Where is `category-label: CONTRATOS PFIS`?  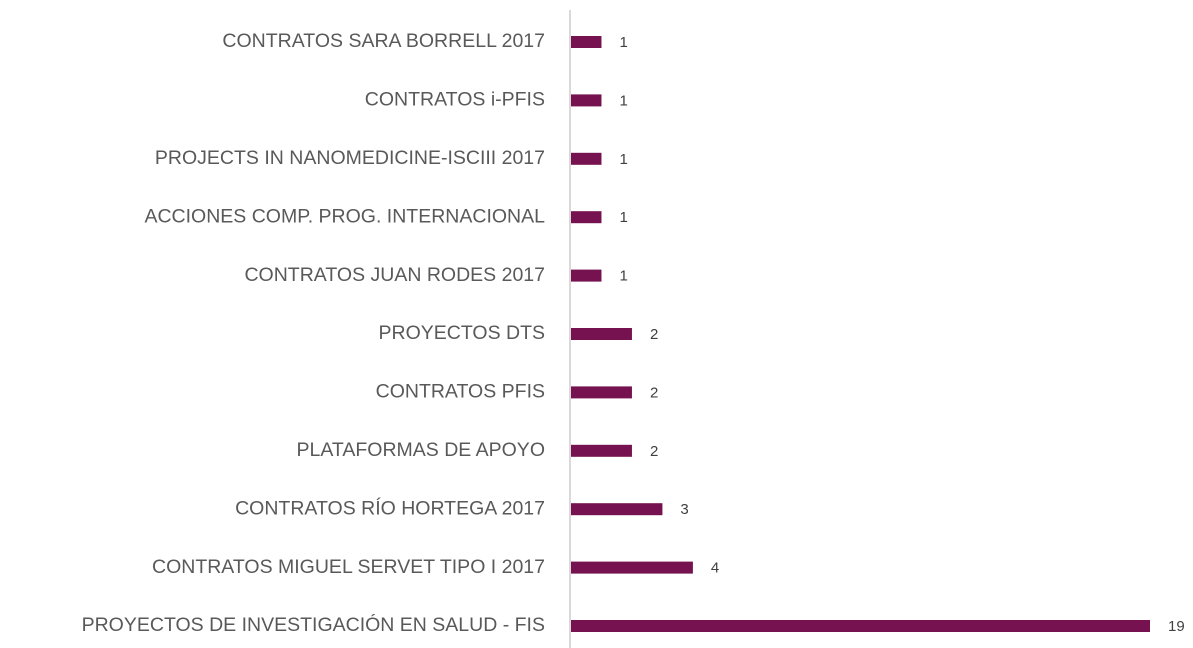 category-label: CONTRATOS PFIS is located at coordinates (460, 392).